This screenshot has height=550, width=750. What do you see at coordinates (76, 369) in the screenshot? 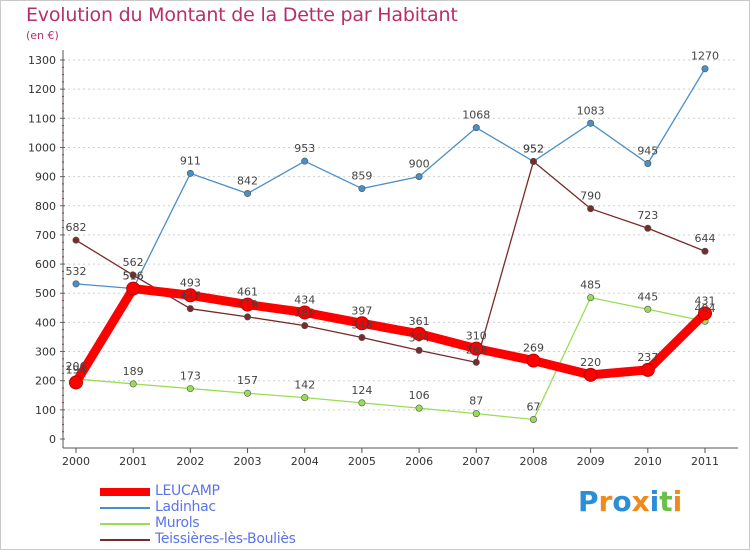
I see `data-label: 194` at bounding box center [76, 369].